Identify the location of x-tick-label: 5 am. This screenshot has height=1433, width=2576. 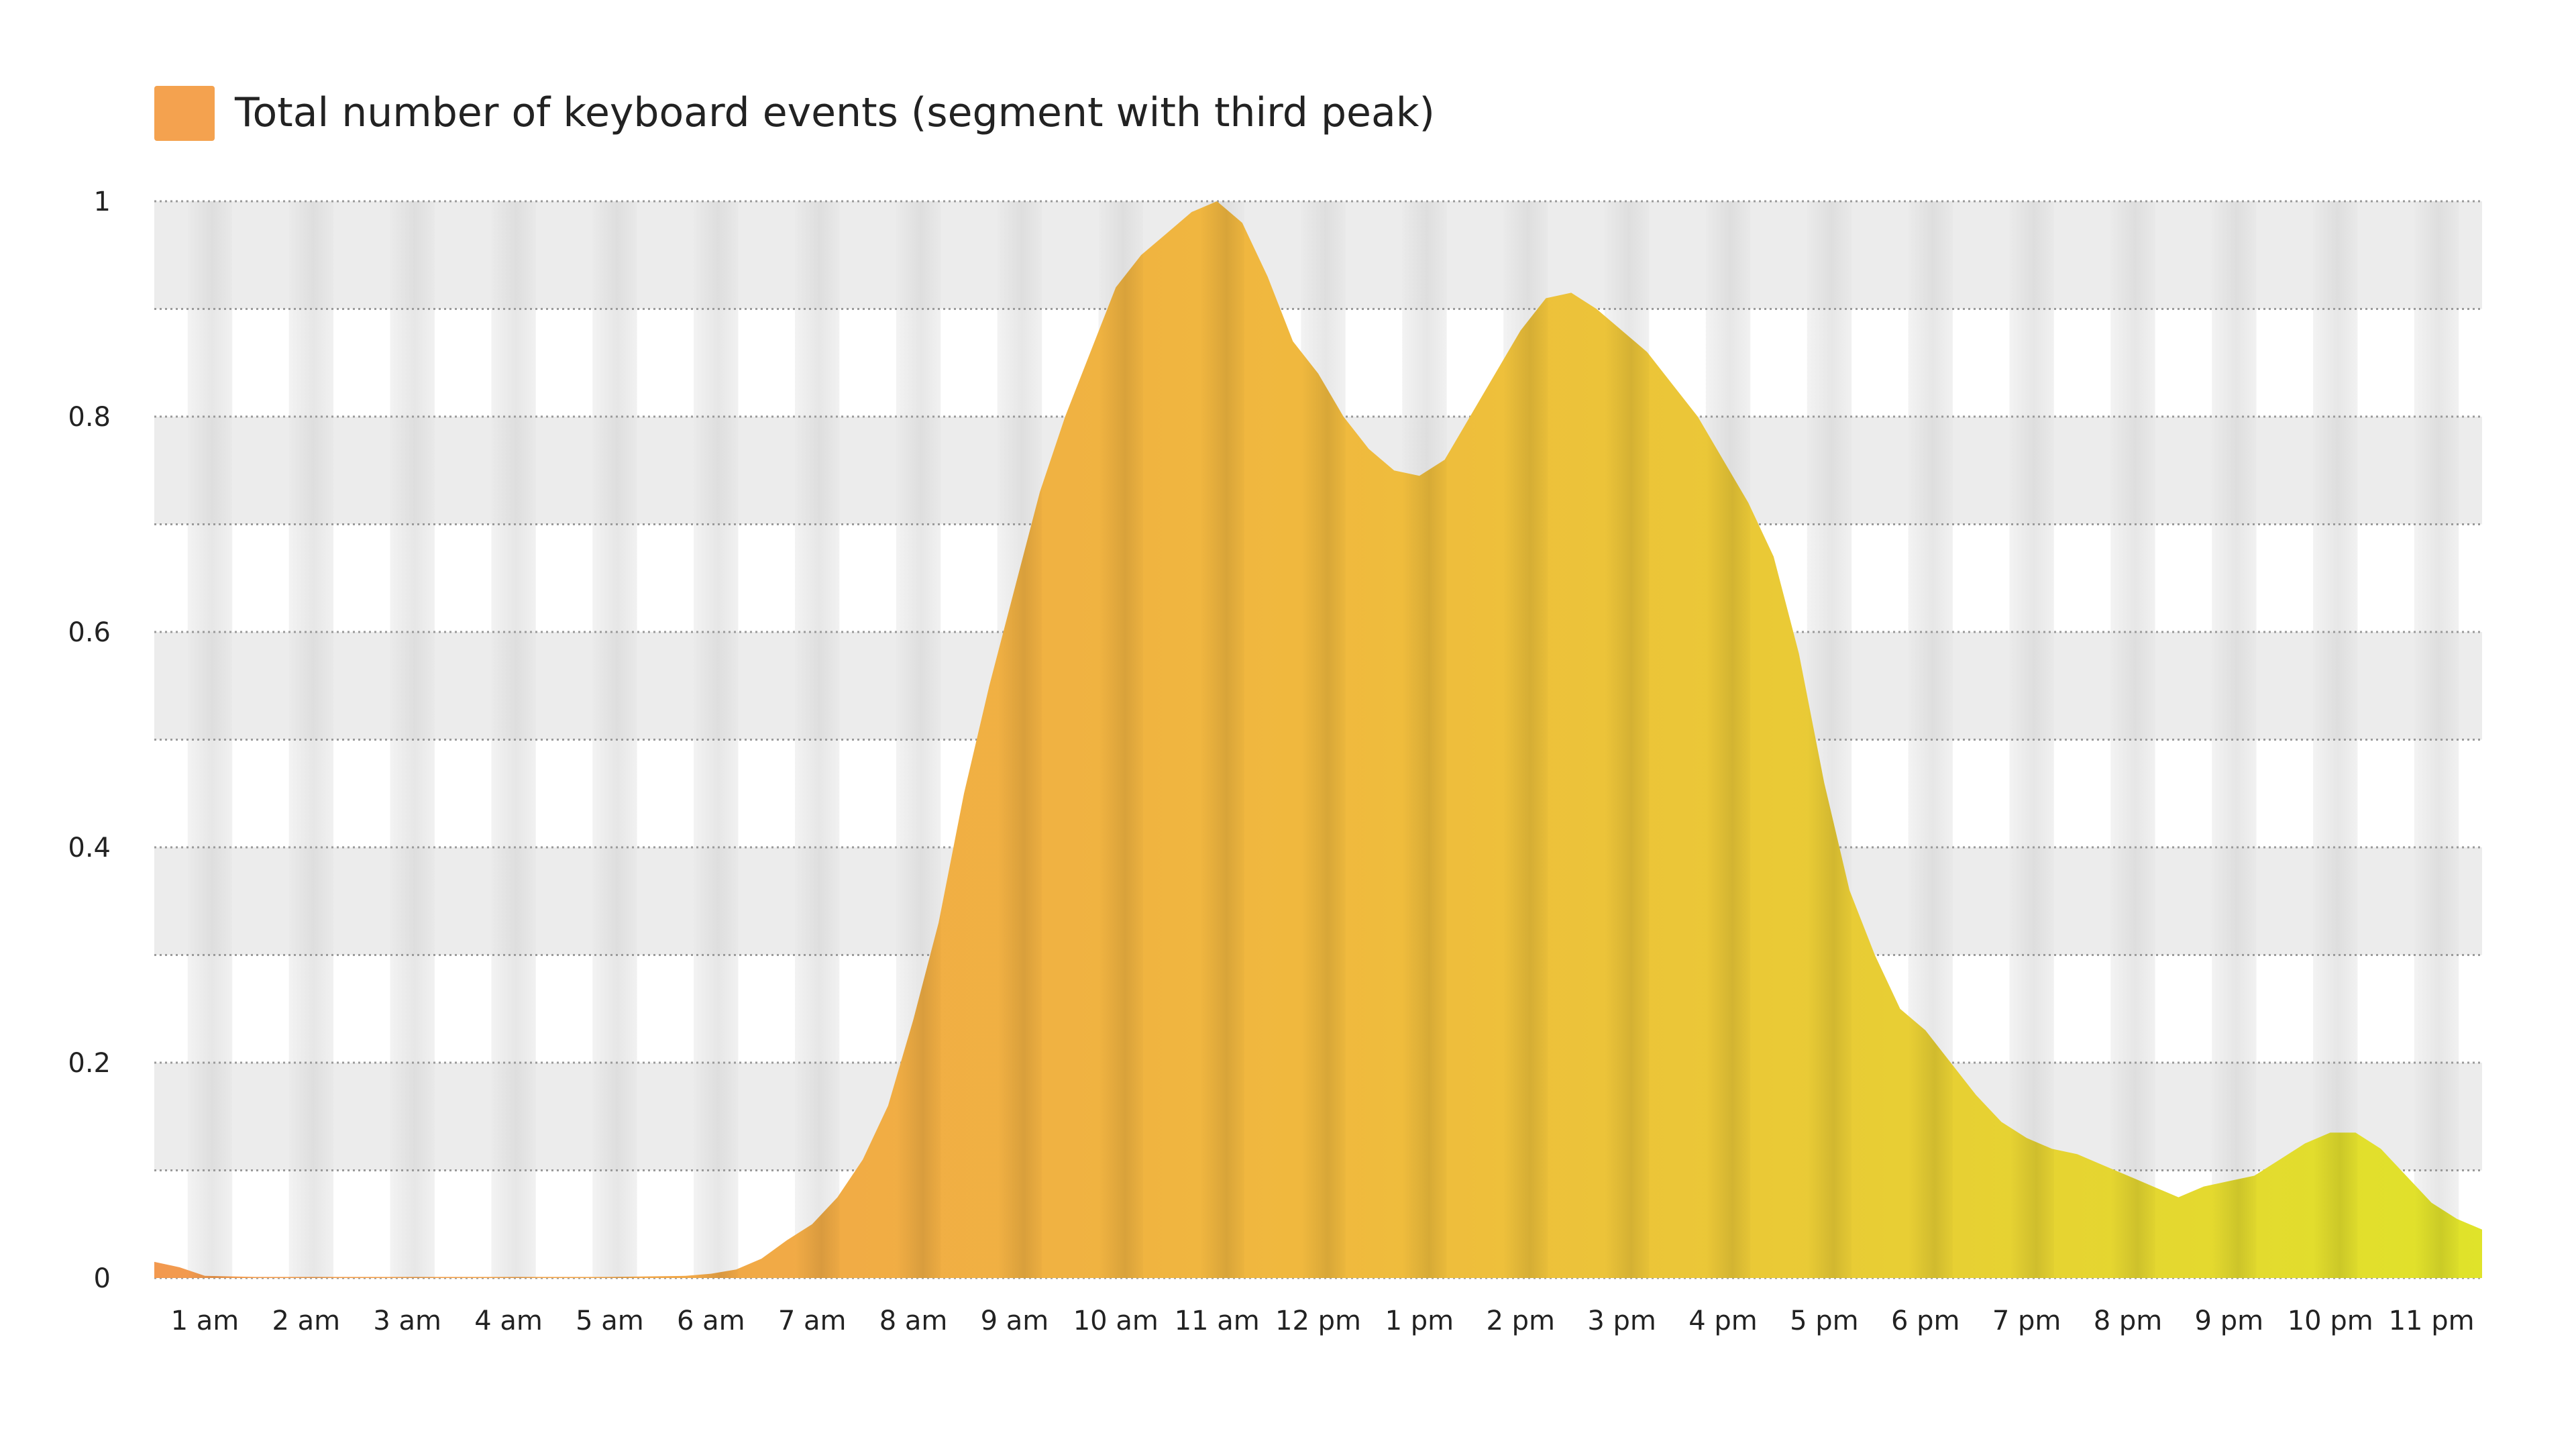
(610, 1321).